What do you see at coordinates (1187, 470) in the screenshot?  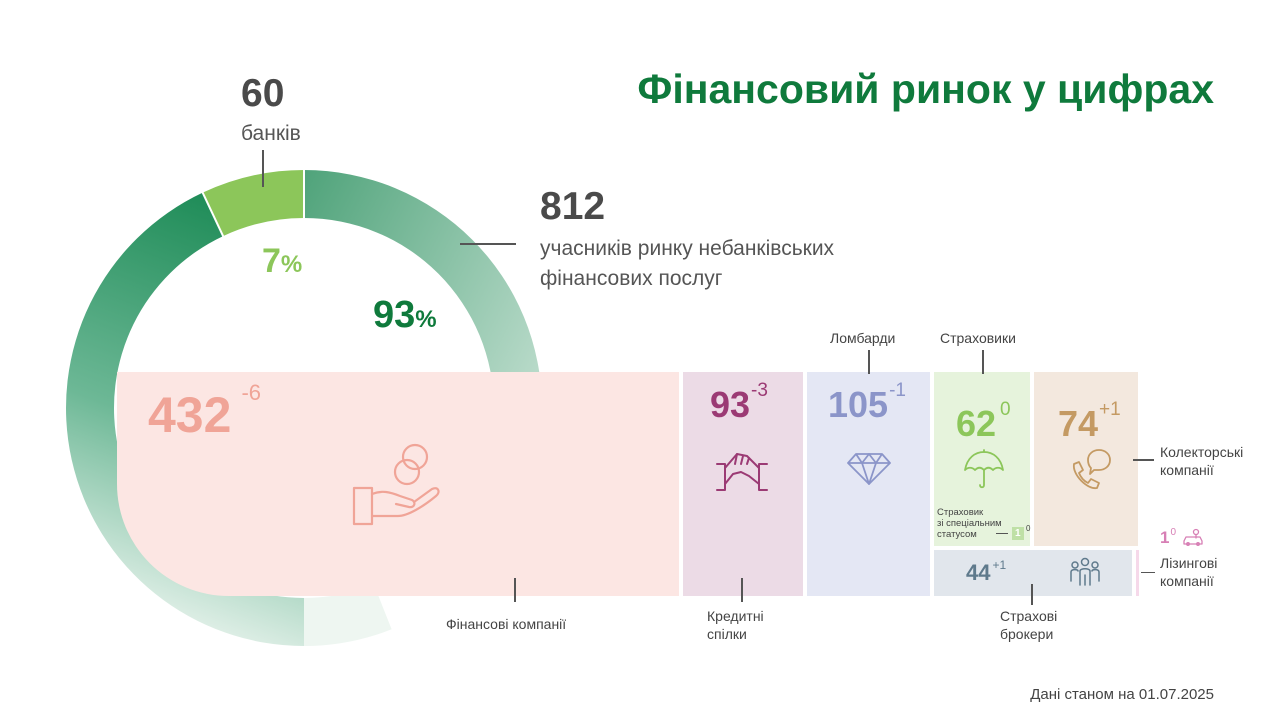 I see `collectors-label-line2: компанії` at bounding box center [1187, 470].